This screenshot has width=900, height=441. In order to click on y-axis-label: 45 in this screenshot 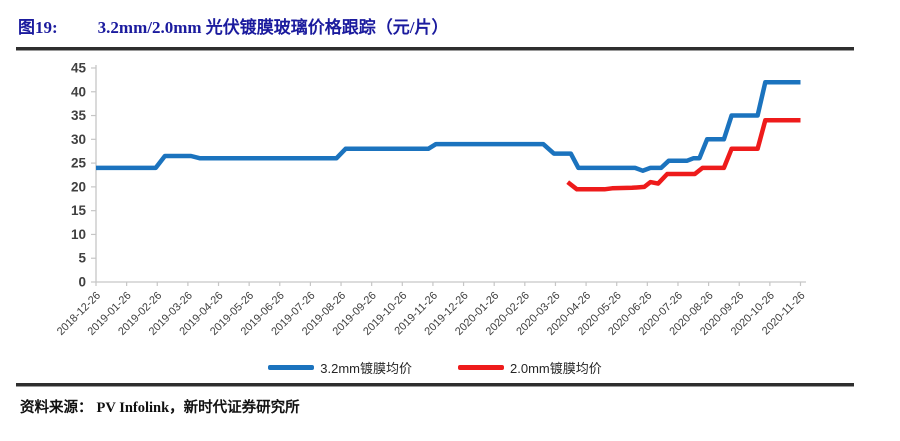, I will do `click(79, 67)`.